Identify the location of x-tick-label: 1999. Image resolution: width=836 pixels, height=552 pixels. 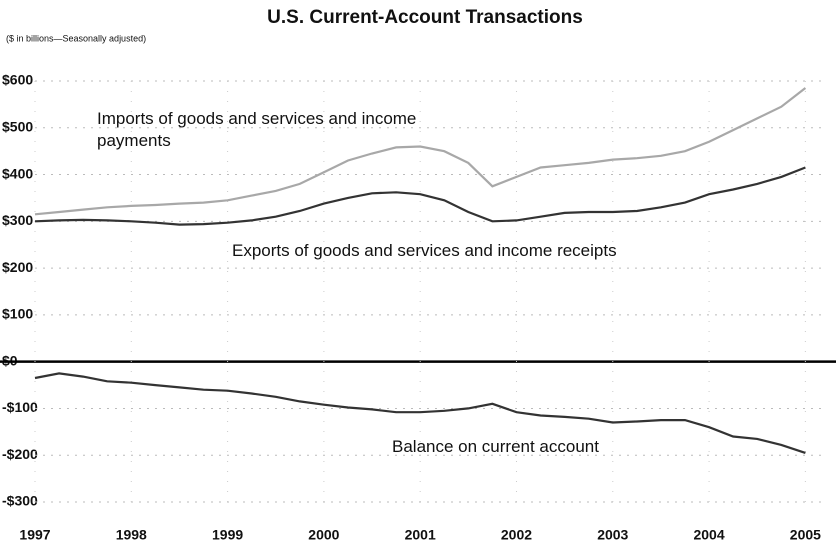
(227, 535).